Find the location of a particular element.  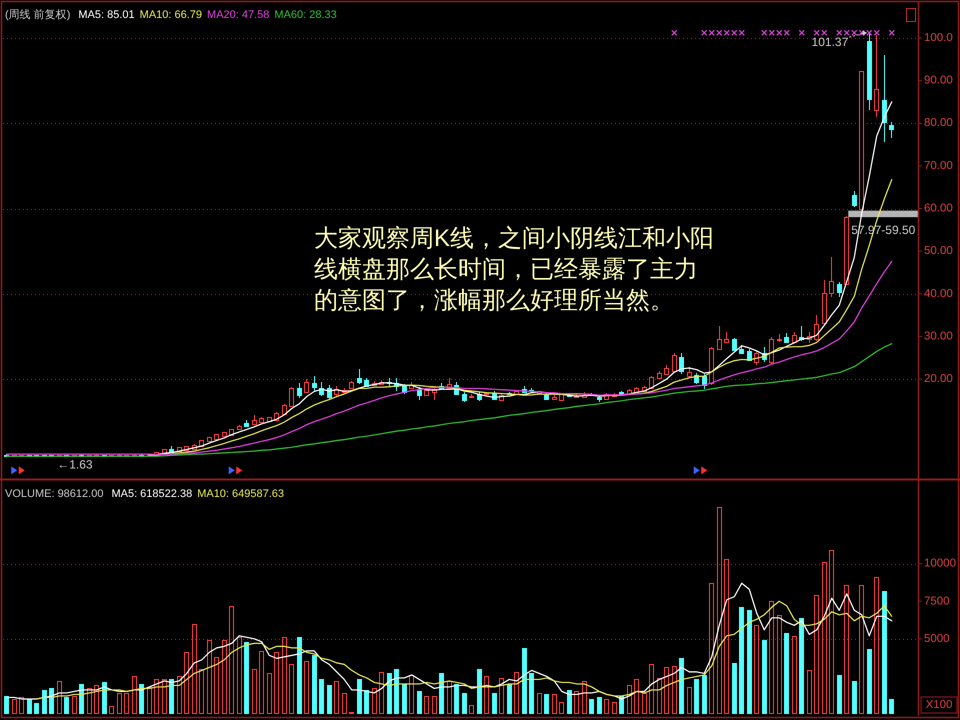

y-tick-label: 50.00 is located at coordinates (938, 251).